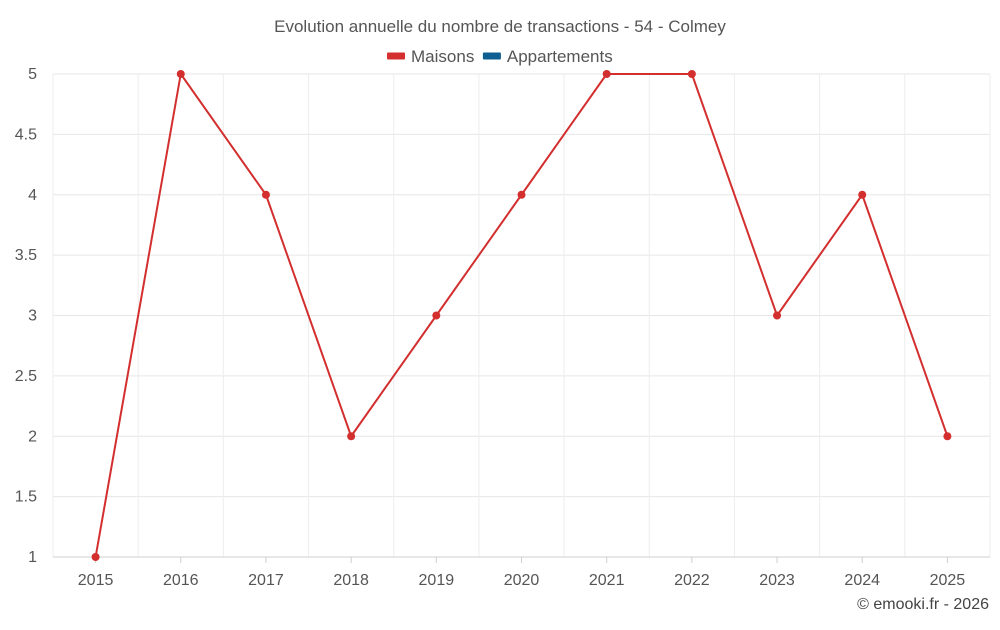 The width and height of the screenshot is (1000, 630). I want to click on x-tick-label: 2025, so click(948, 580).